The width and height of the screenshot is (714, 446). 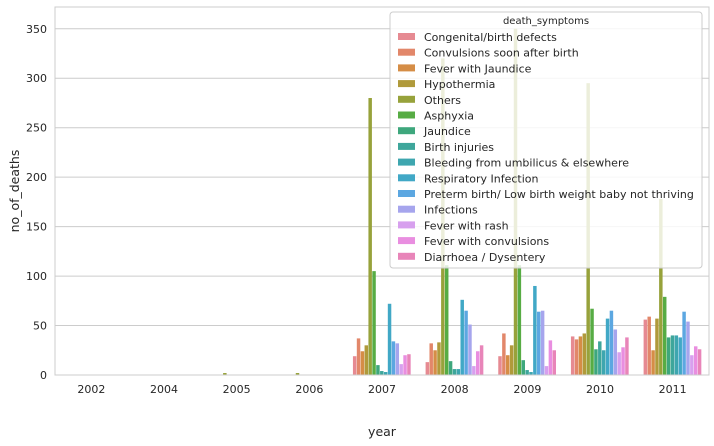 I want to click on legend-title: death_symptoms, so click(x=546, y=21).